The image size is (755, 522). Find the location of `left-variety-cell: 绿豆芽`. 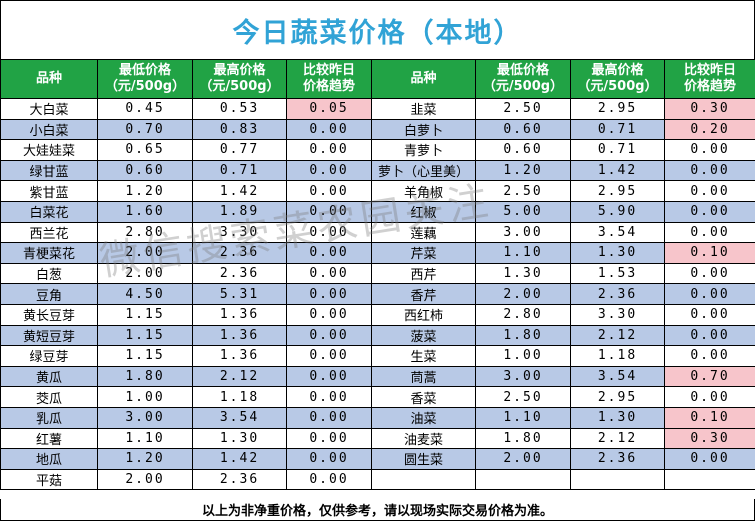

left-variety-cell: 绿豆芽 is located at coordinates (49, 356).